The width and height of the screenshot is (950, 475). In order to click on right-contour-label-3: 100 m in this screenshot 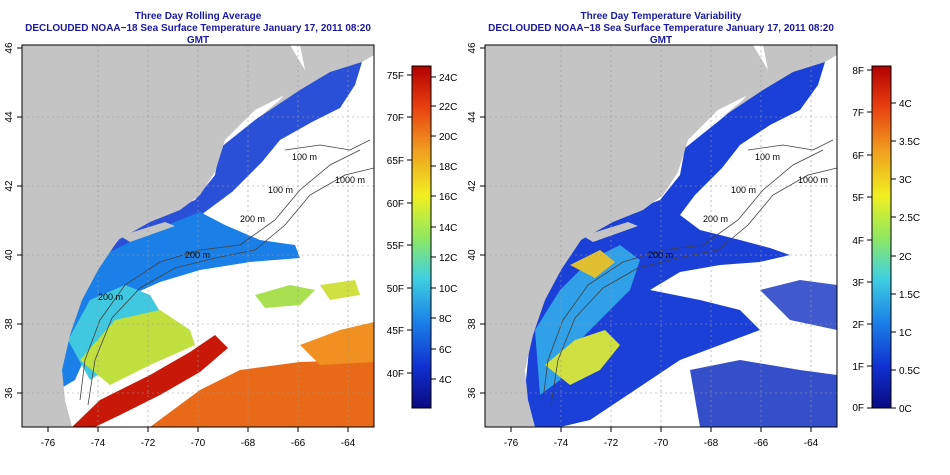, I will do `click(743, 190)`.